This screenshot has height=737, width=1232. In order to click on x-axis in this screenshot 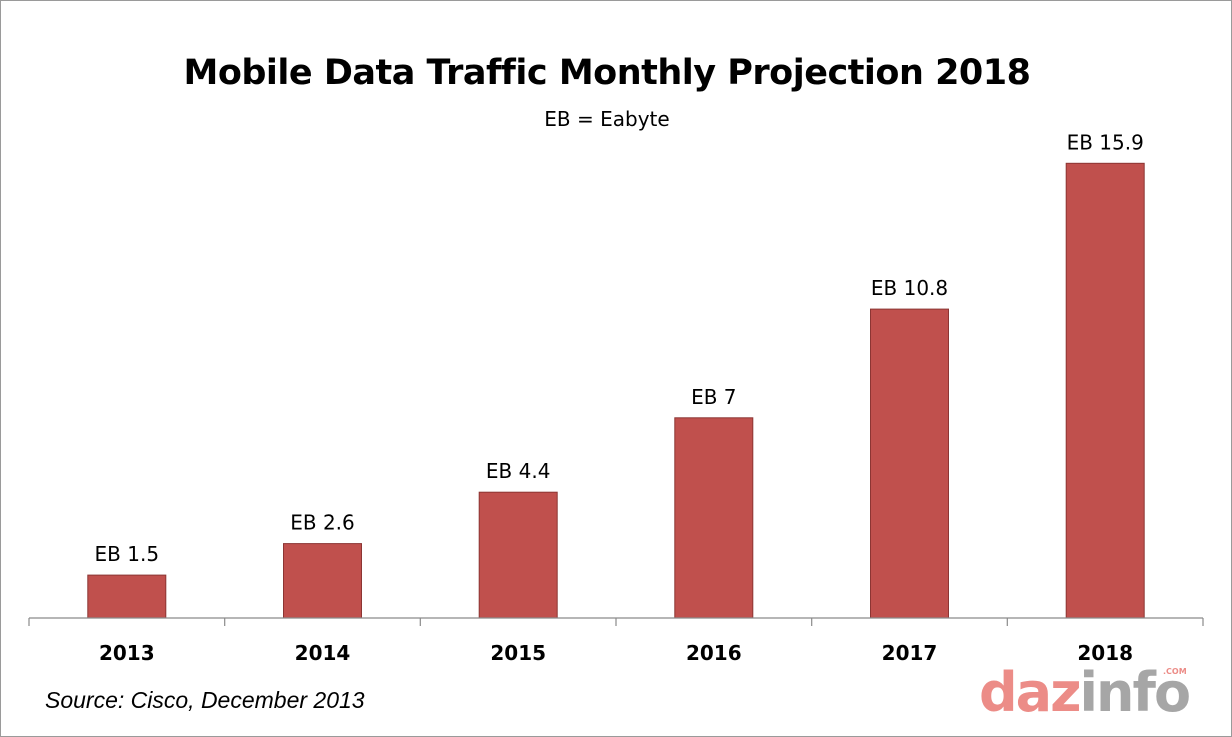, I will do `click(616, 621)`.